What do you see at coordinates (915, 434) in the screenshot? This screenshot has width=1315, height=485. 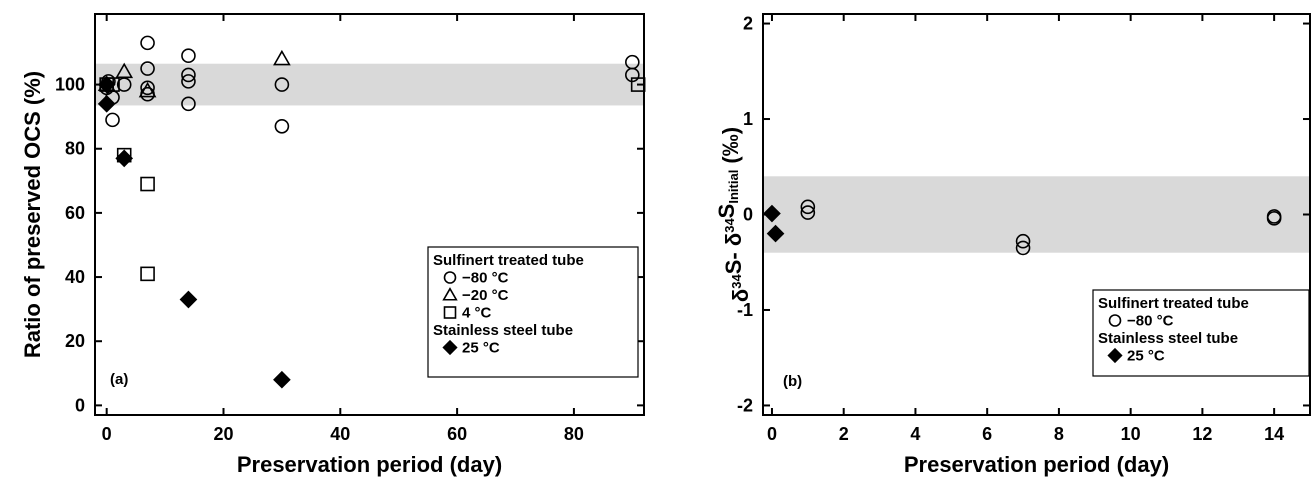 I see `x-tick-label: 4` at bounding box center [915, 434].